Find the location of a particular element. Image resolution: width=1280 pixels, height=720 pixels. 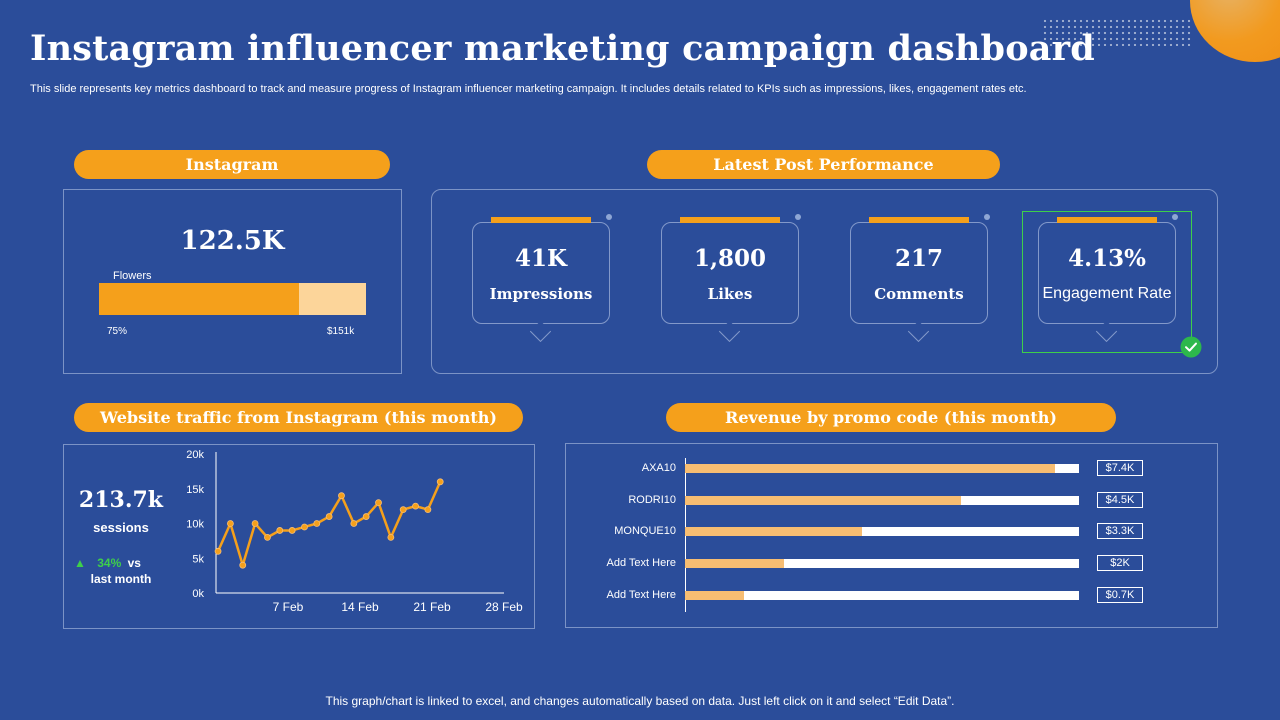

x-tick-label: 21 Feb is located at coordinates (432, 607).